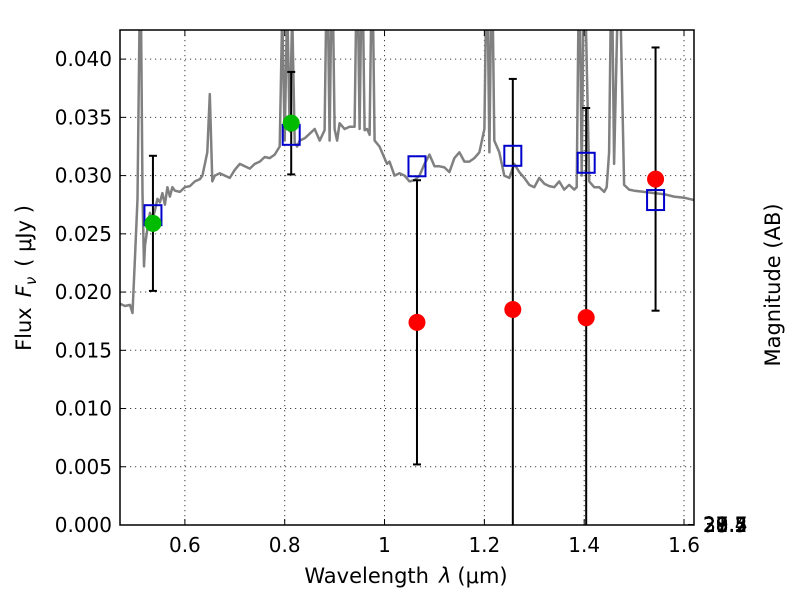  Describe the element at coordinates (83, 59) in the screenshot. I see `y-tick-label: 0.040` at that location.